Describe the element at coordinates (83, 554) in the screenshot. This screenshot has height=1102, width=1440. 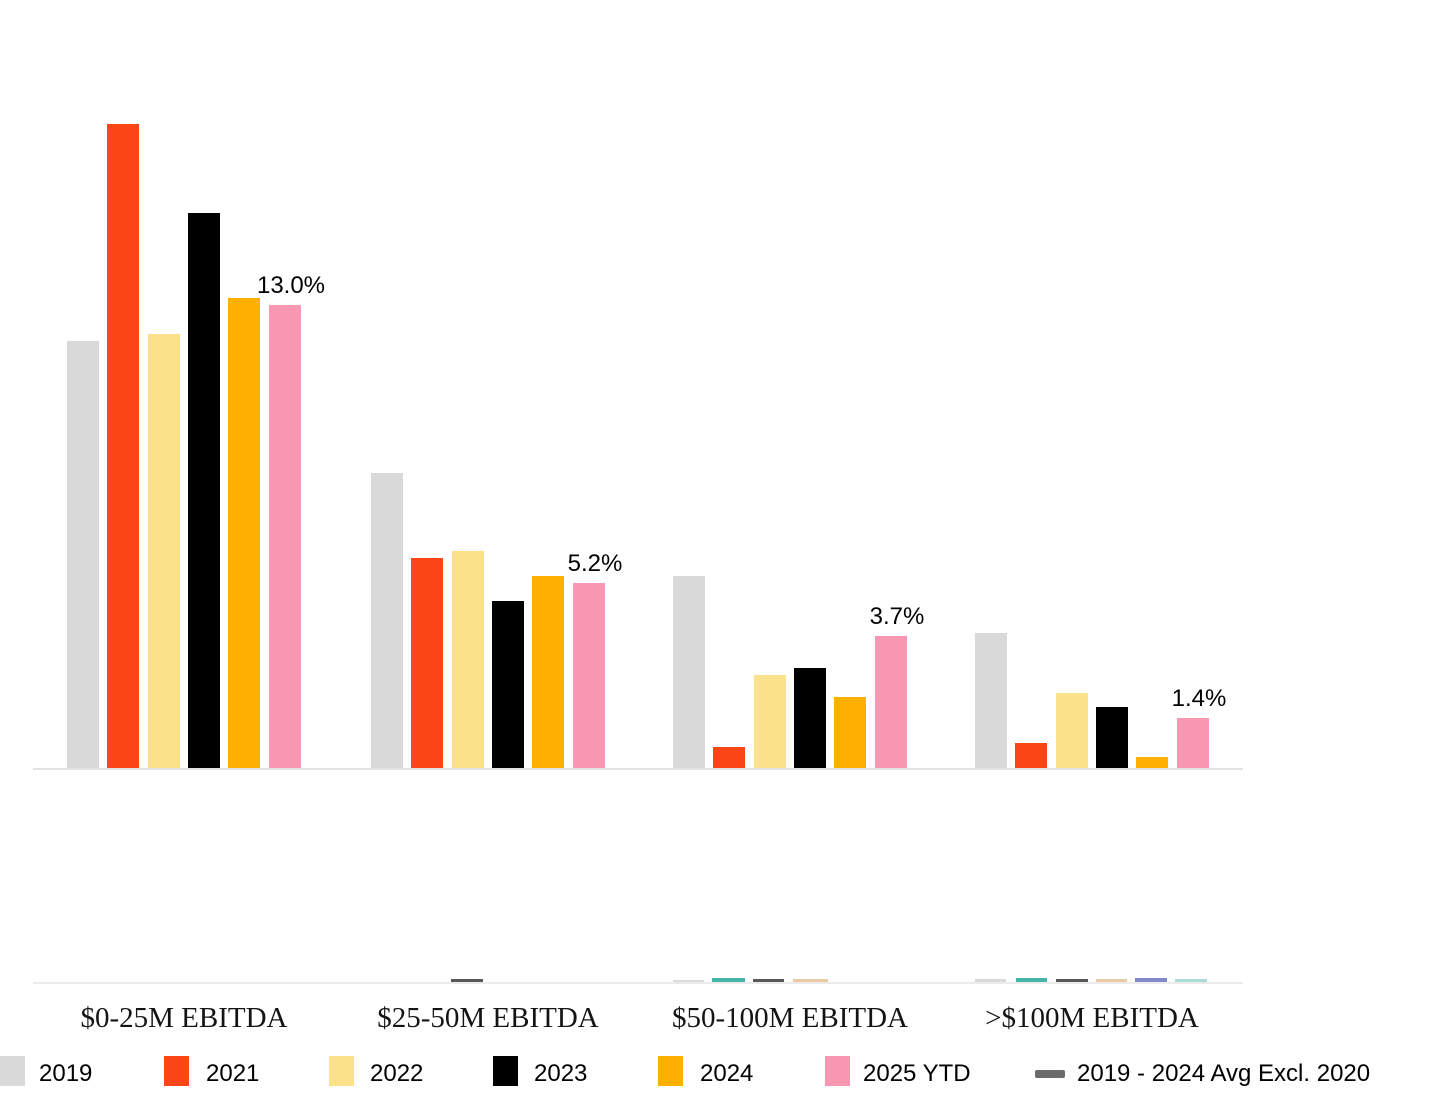
I see `bar-2019-$0-25m-ebitda` at that location.